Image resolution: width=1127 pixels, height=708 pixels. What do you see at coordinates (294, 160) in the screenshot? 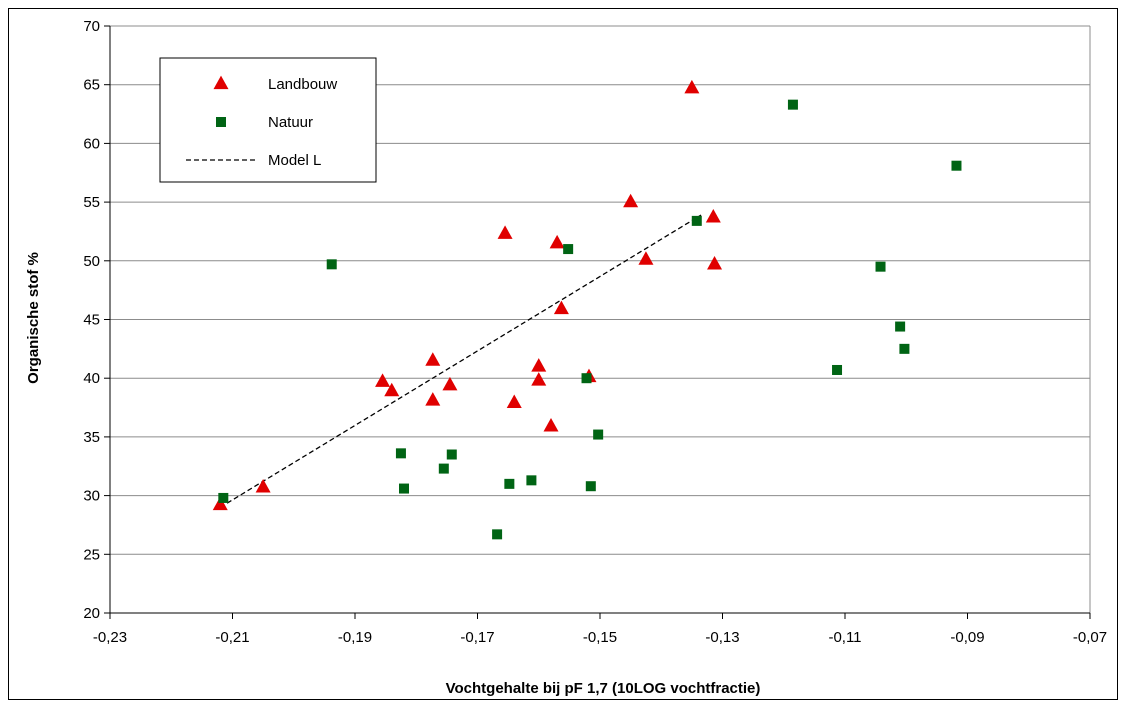
I see `legend-label: Model L` at bounding box center [294, 160].